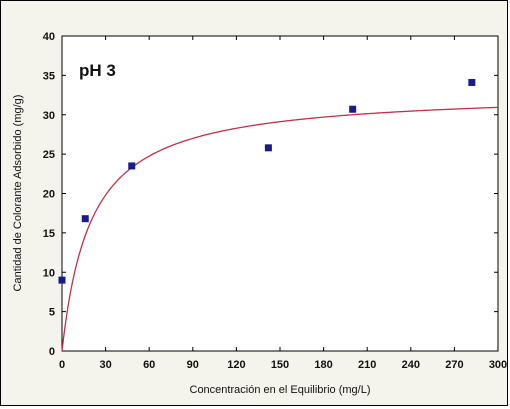  What do you see at coordinates (454, 365) in the screenshot?
I see `x-tick-label: 270` at bounding box center [454, 365].